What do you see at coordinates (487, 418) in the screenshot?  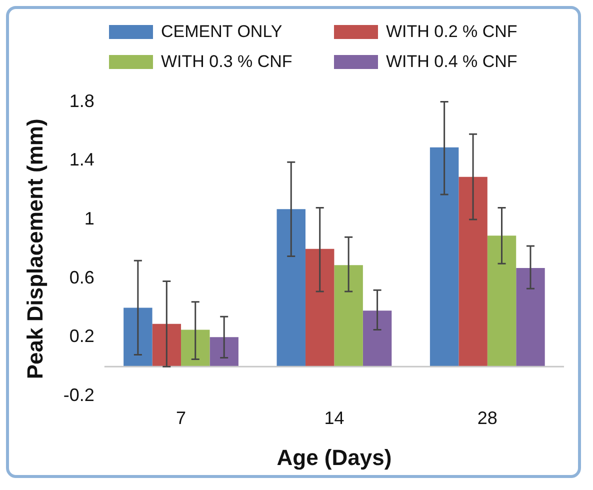 I see `x-tick-label: 28` at bounding box center [487, 418].